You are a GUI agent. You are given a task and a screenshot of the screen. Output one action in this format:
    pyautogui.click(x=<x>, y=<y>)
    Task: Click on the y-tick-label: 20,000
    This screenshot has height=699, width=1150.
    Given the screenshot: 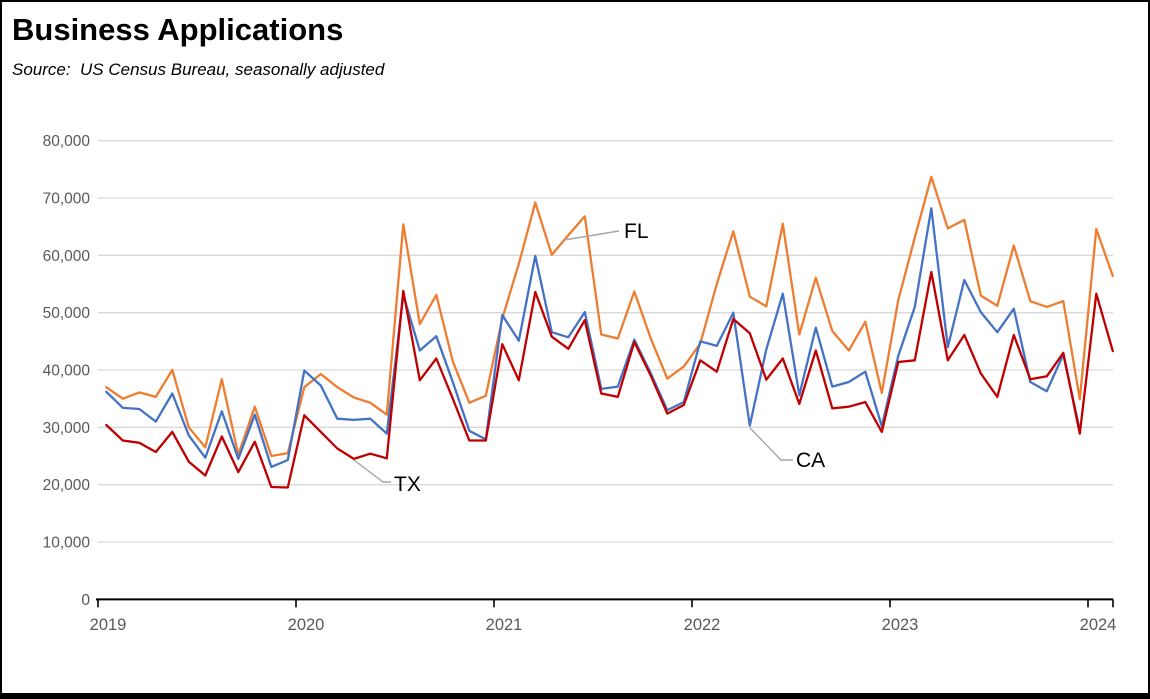 What is the action you would take?
    pyautogui.click(x=67, y=485)
    